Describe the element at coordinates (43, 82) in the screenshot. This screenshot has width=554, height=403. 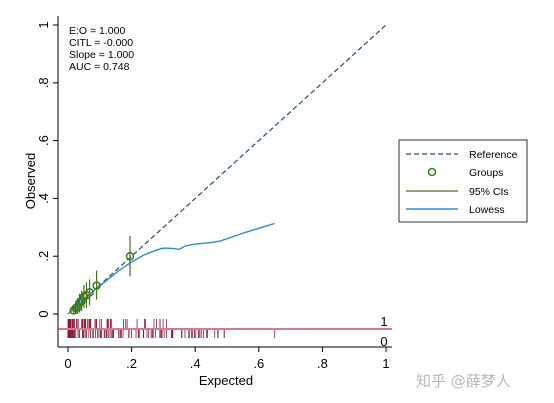
I see `y-tick-label-4: .8` at that location.